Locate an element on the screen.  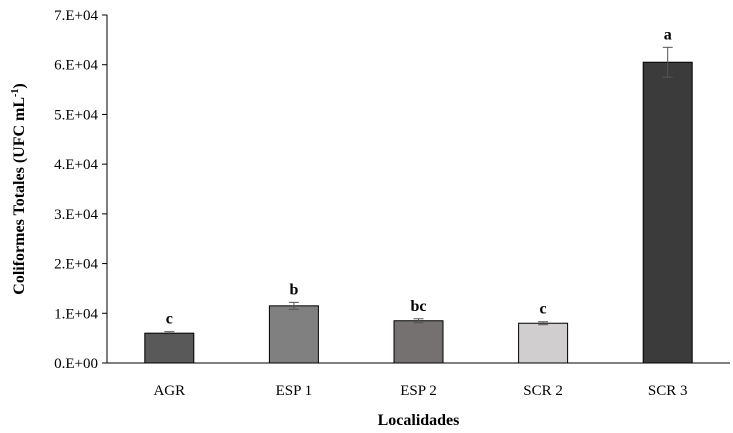
x-tick-label: ESP 1 is located at coordinates (294, 391).